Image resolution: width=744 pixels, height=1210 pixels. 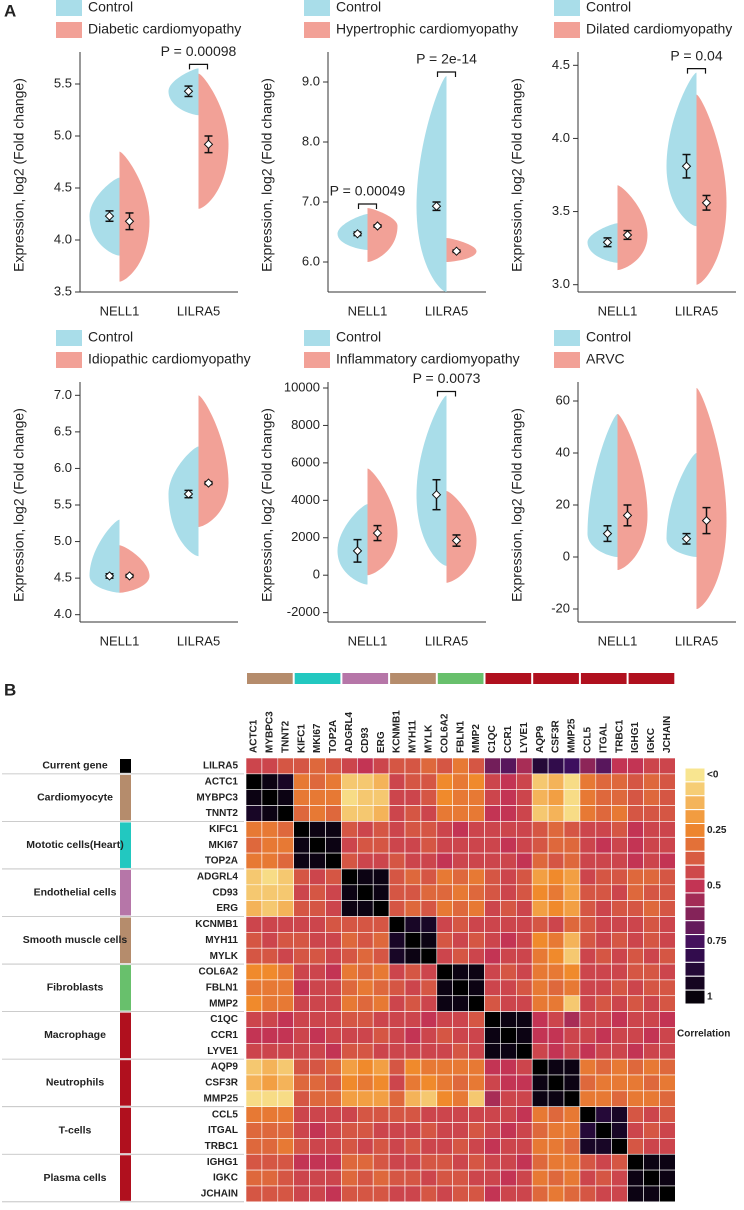 I want to click on column-label: MYH11, so click(x=413, y=736).